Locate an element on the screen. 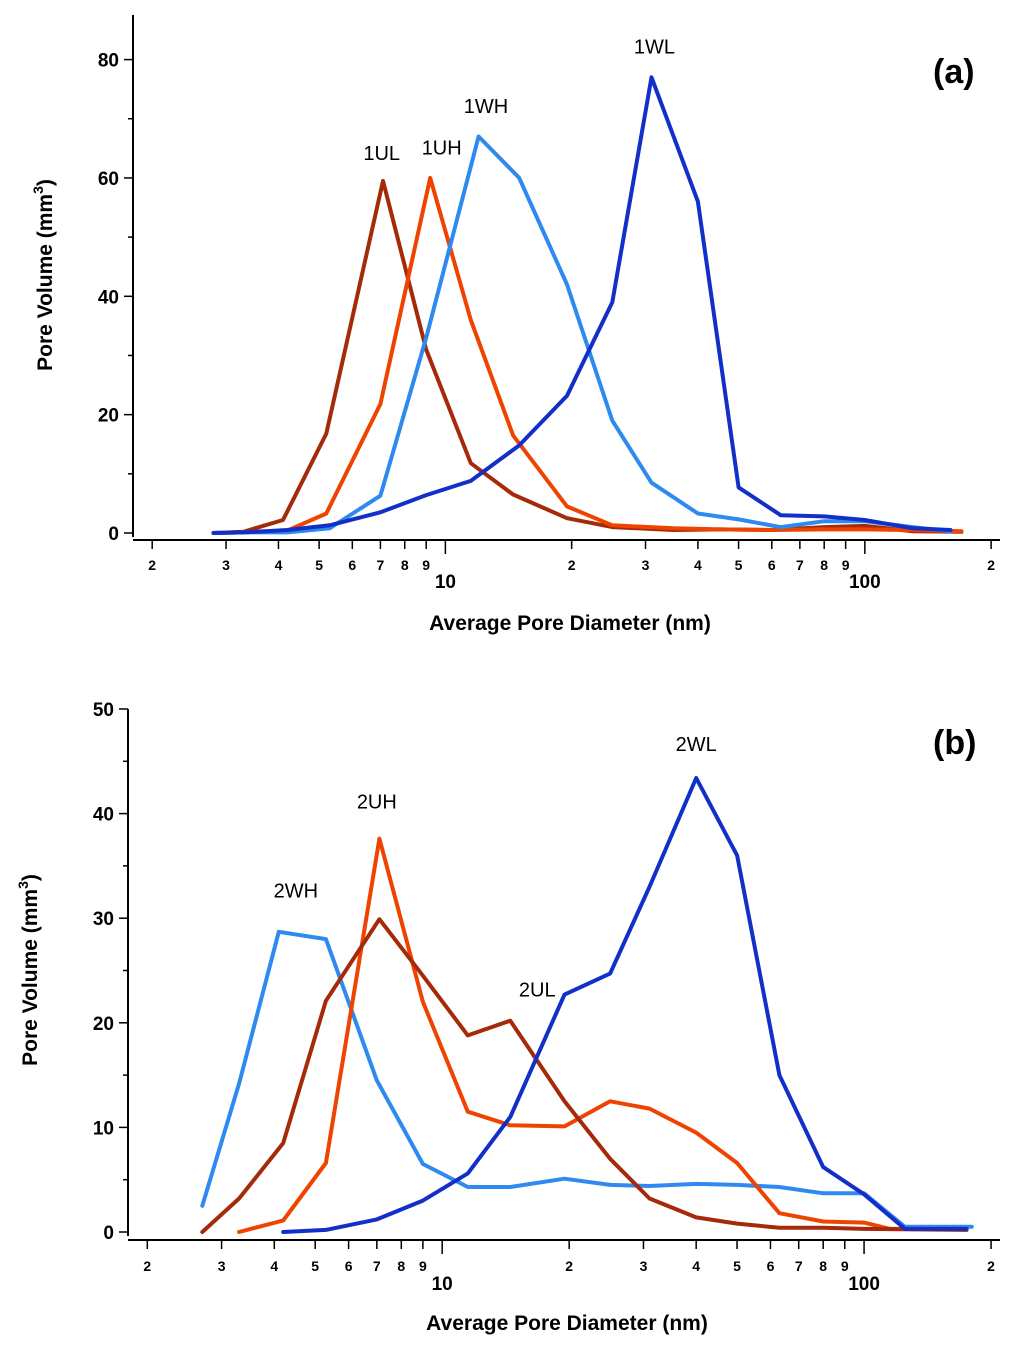 The width and height of the screenshot is (1024, 1350). panel-b-y-tick-label: 0 is located at coordinates (108, 1233).